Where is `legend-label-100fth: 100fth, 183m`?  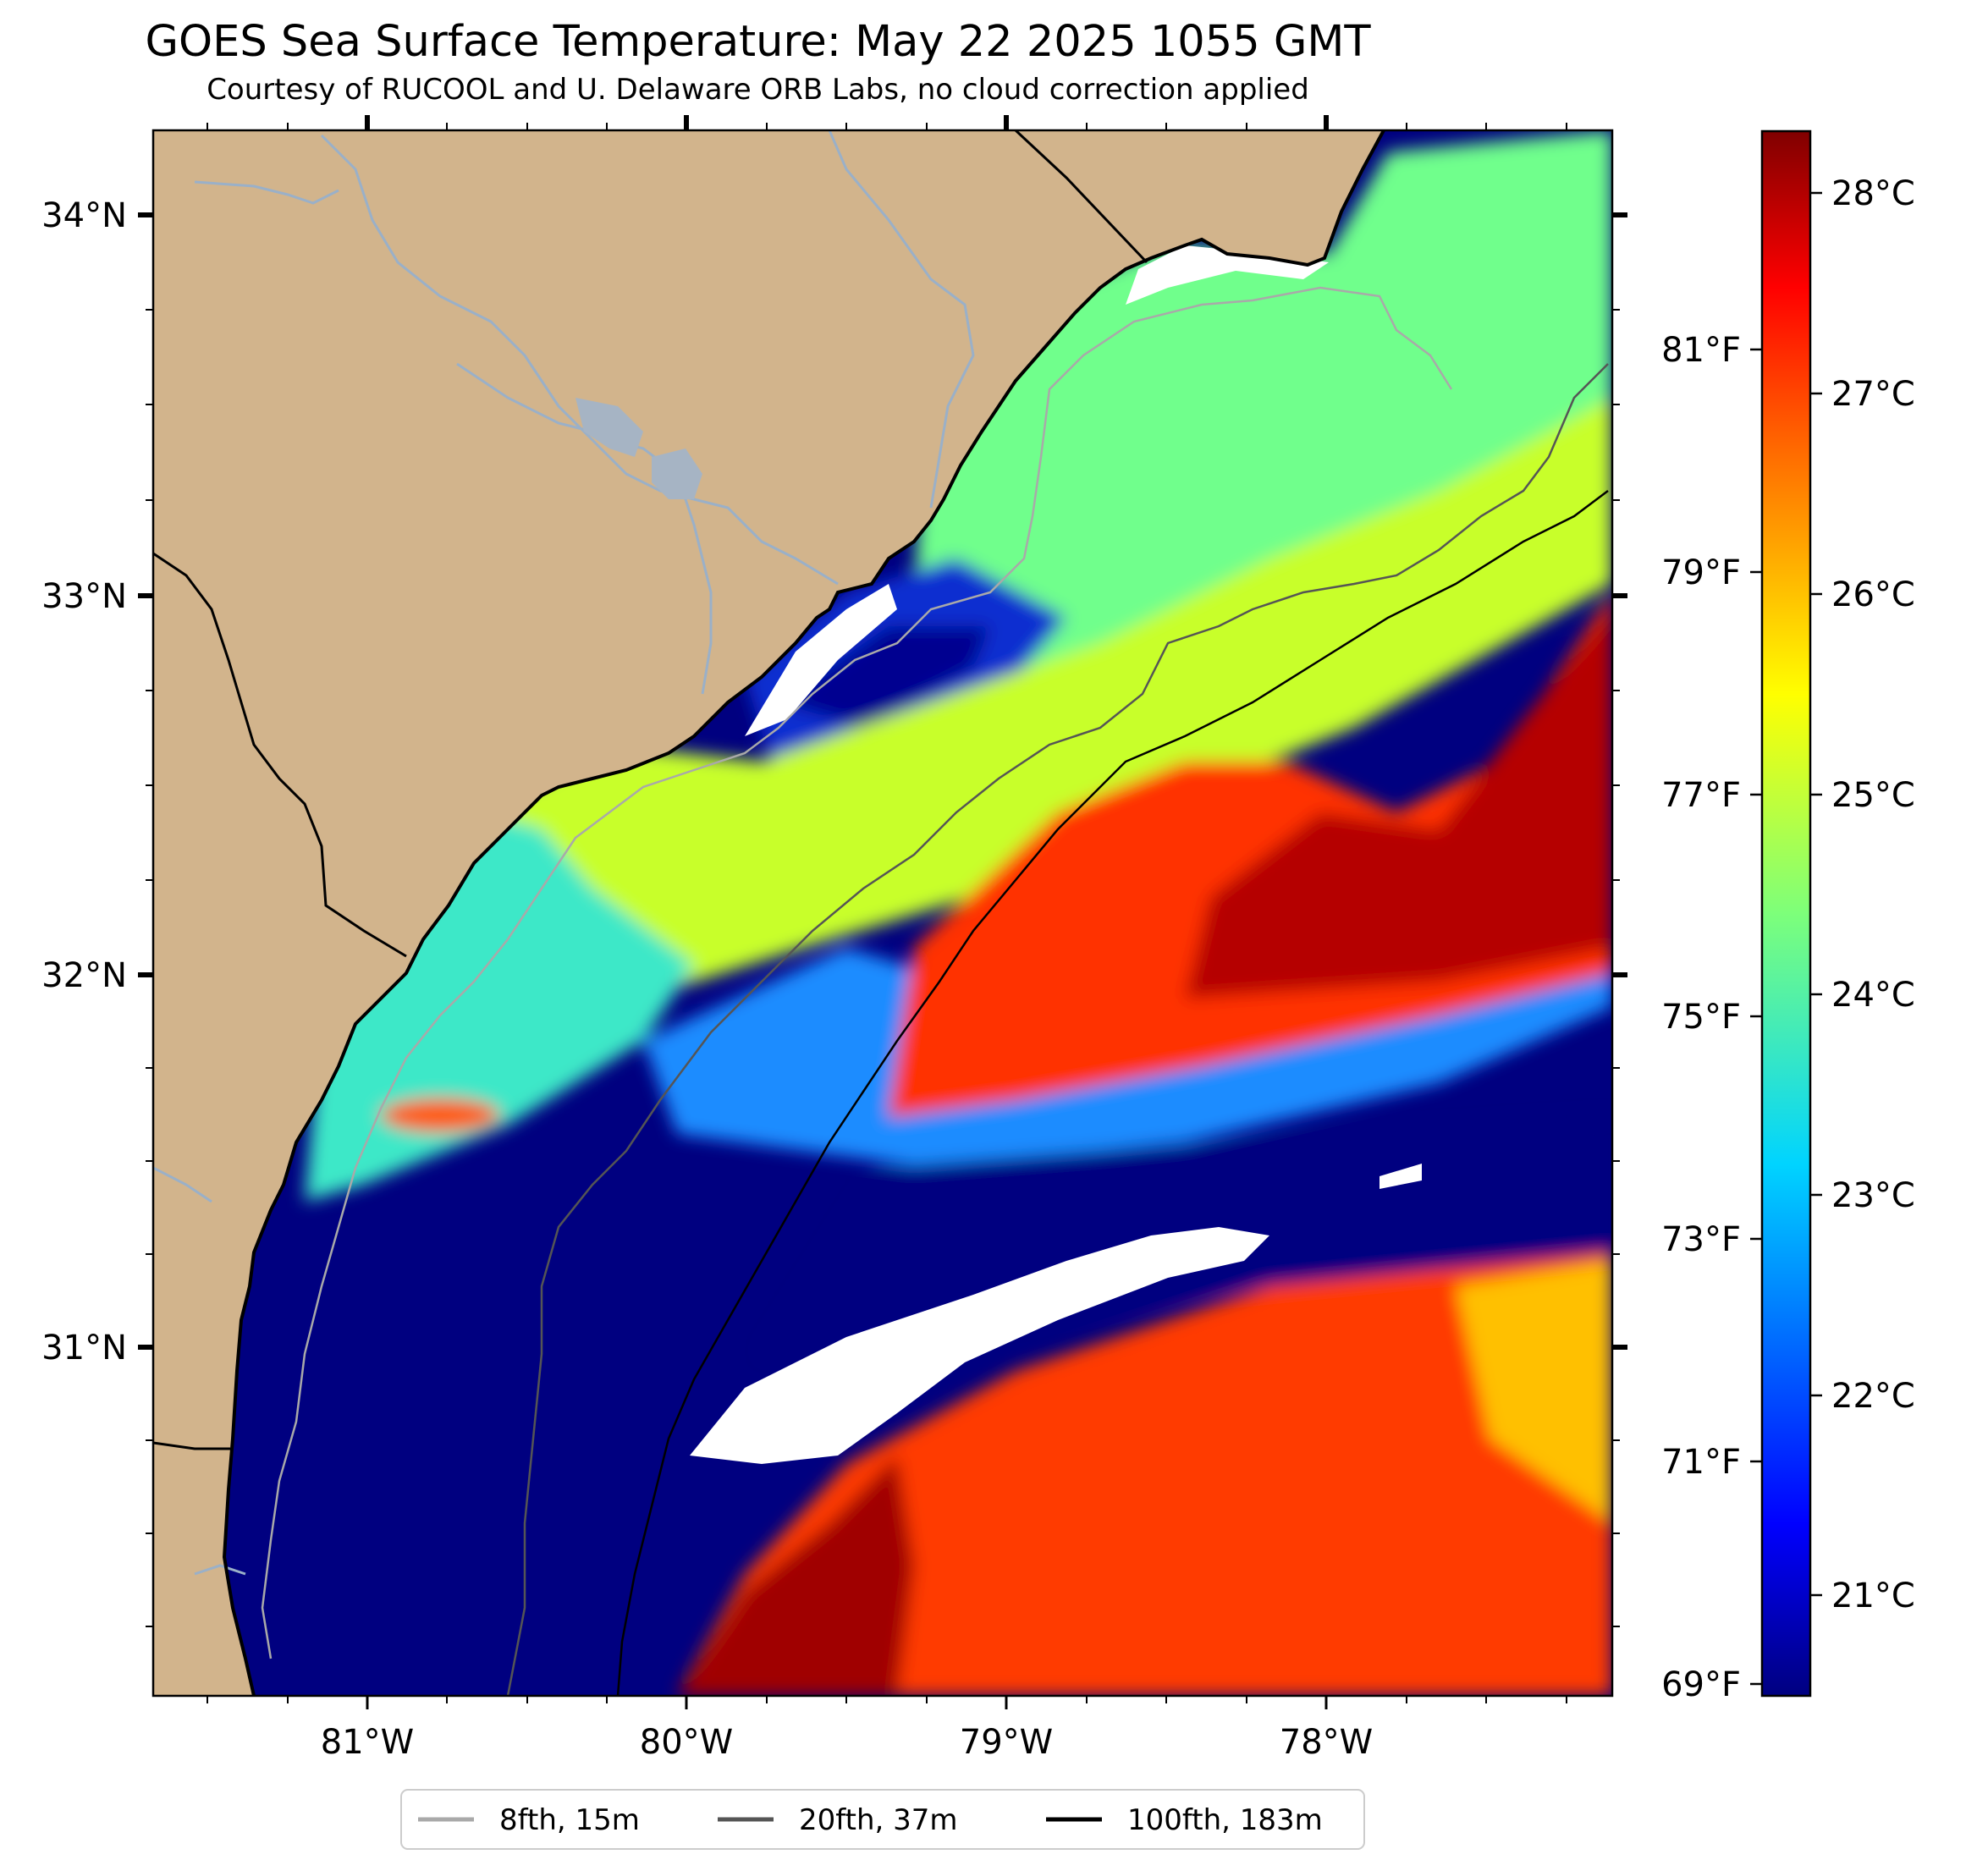 legend-label-100fth: 100fth, 183m is located at coordinates (1225, 1820).